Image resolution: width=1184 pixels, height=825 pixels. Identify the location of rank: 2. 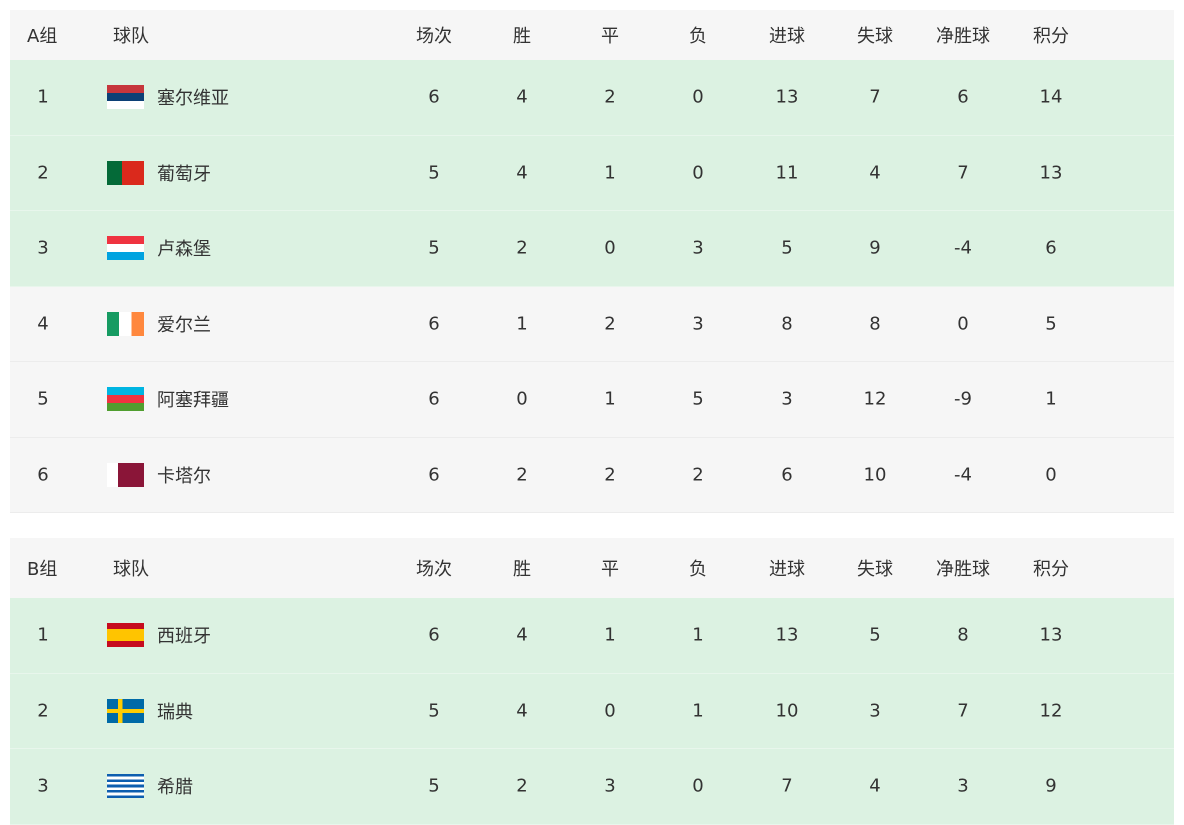
(43, 173).